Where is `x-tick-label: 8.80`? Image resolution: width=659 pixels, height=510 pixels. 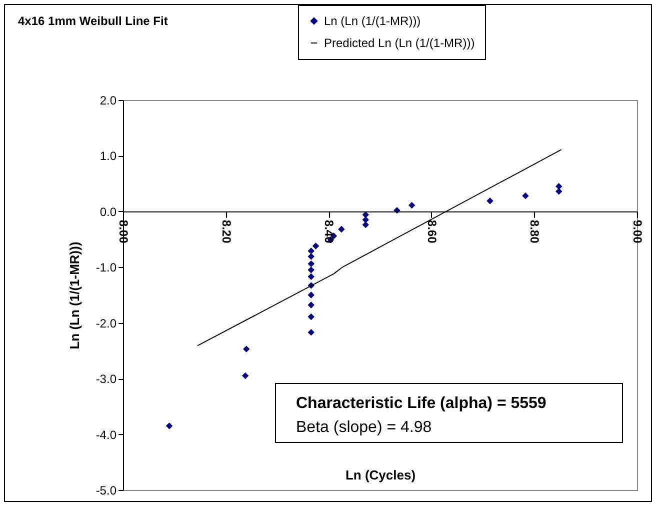 x-tick-label: 8.80 is located at coordinates (535, 232).